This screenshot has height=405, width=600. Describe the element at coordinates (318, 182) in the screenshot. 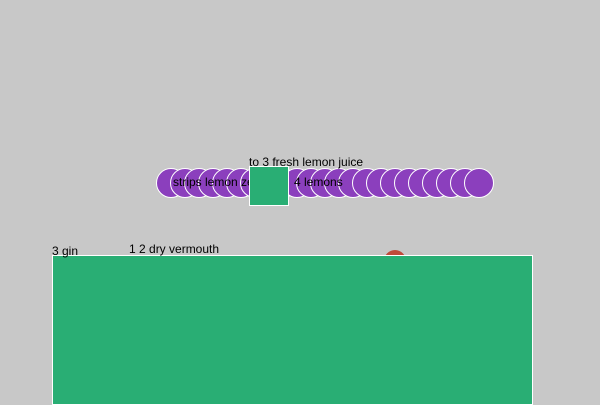

I see `label-4-lemons: 4 lemons` at that location.